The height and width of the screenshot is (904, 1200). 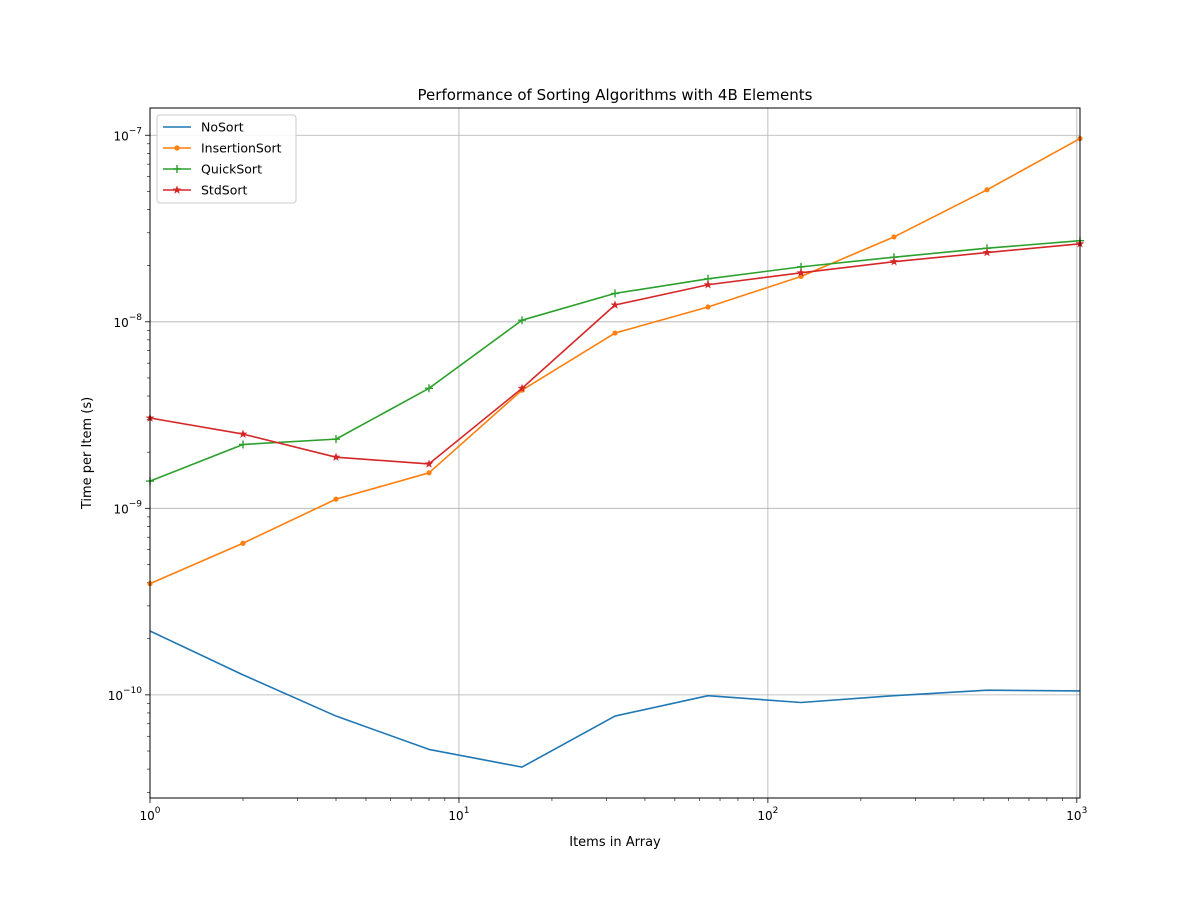 I want to click on legend-label: StdSort, so click(x=224, y=190).